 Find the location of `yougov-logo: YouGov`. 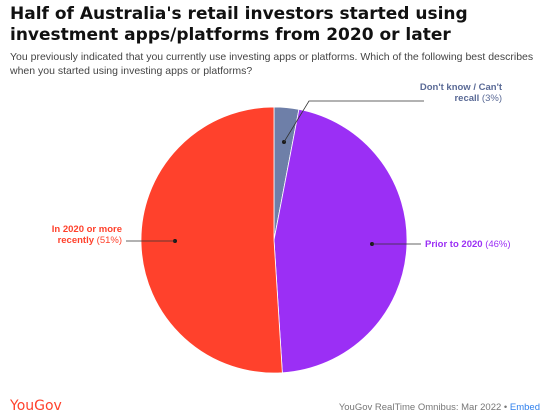

yougov-logo: YouGov is located at coordinates (36, 406).